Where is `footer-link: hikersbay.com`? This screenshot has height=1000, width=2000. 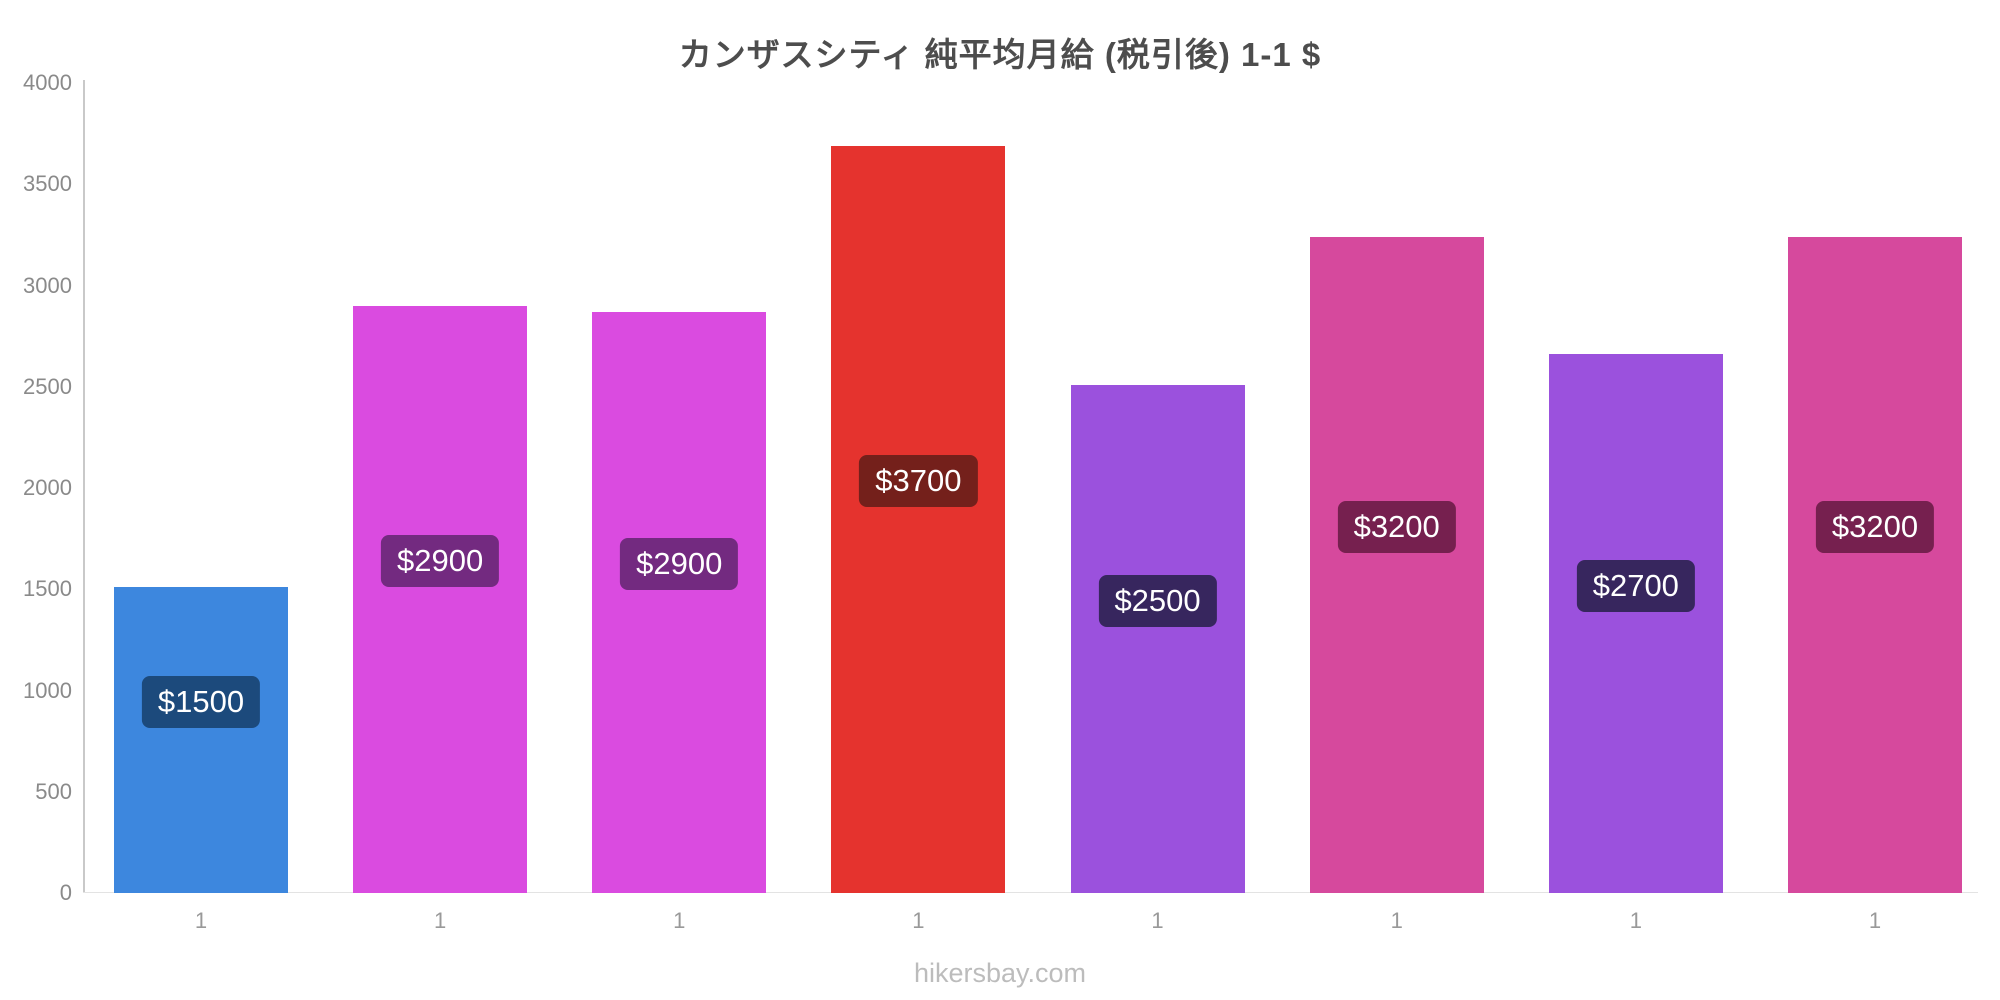
footer-link: hikersbay.com is located at coordinates (1000, 973).